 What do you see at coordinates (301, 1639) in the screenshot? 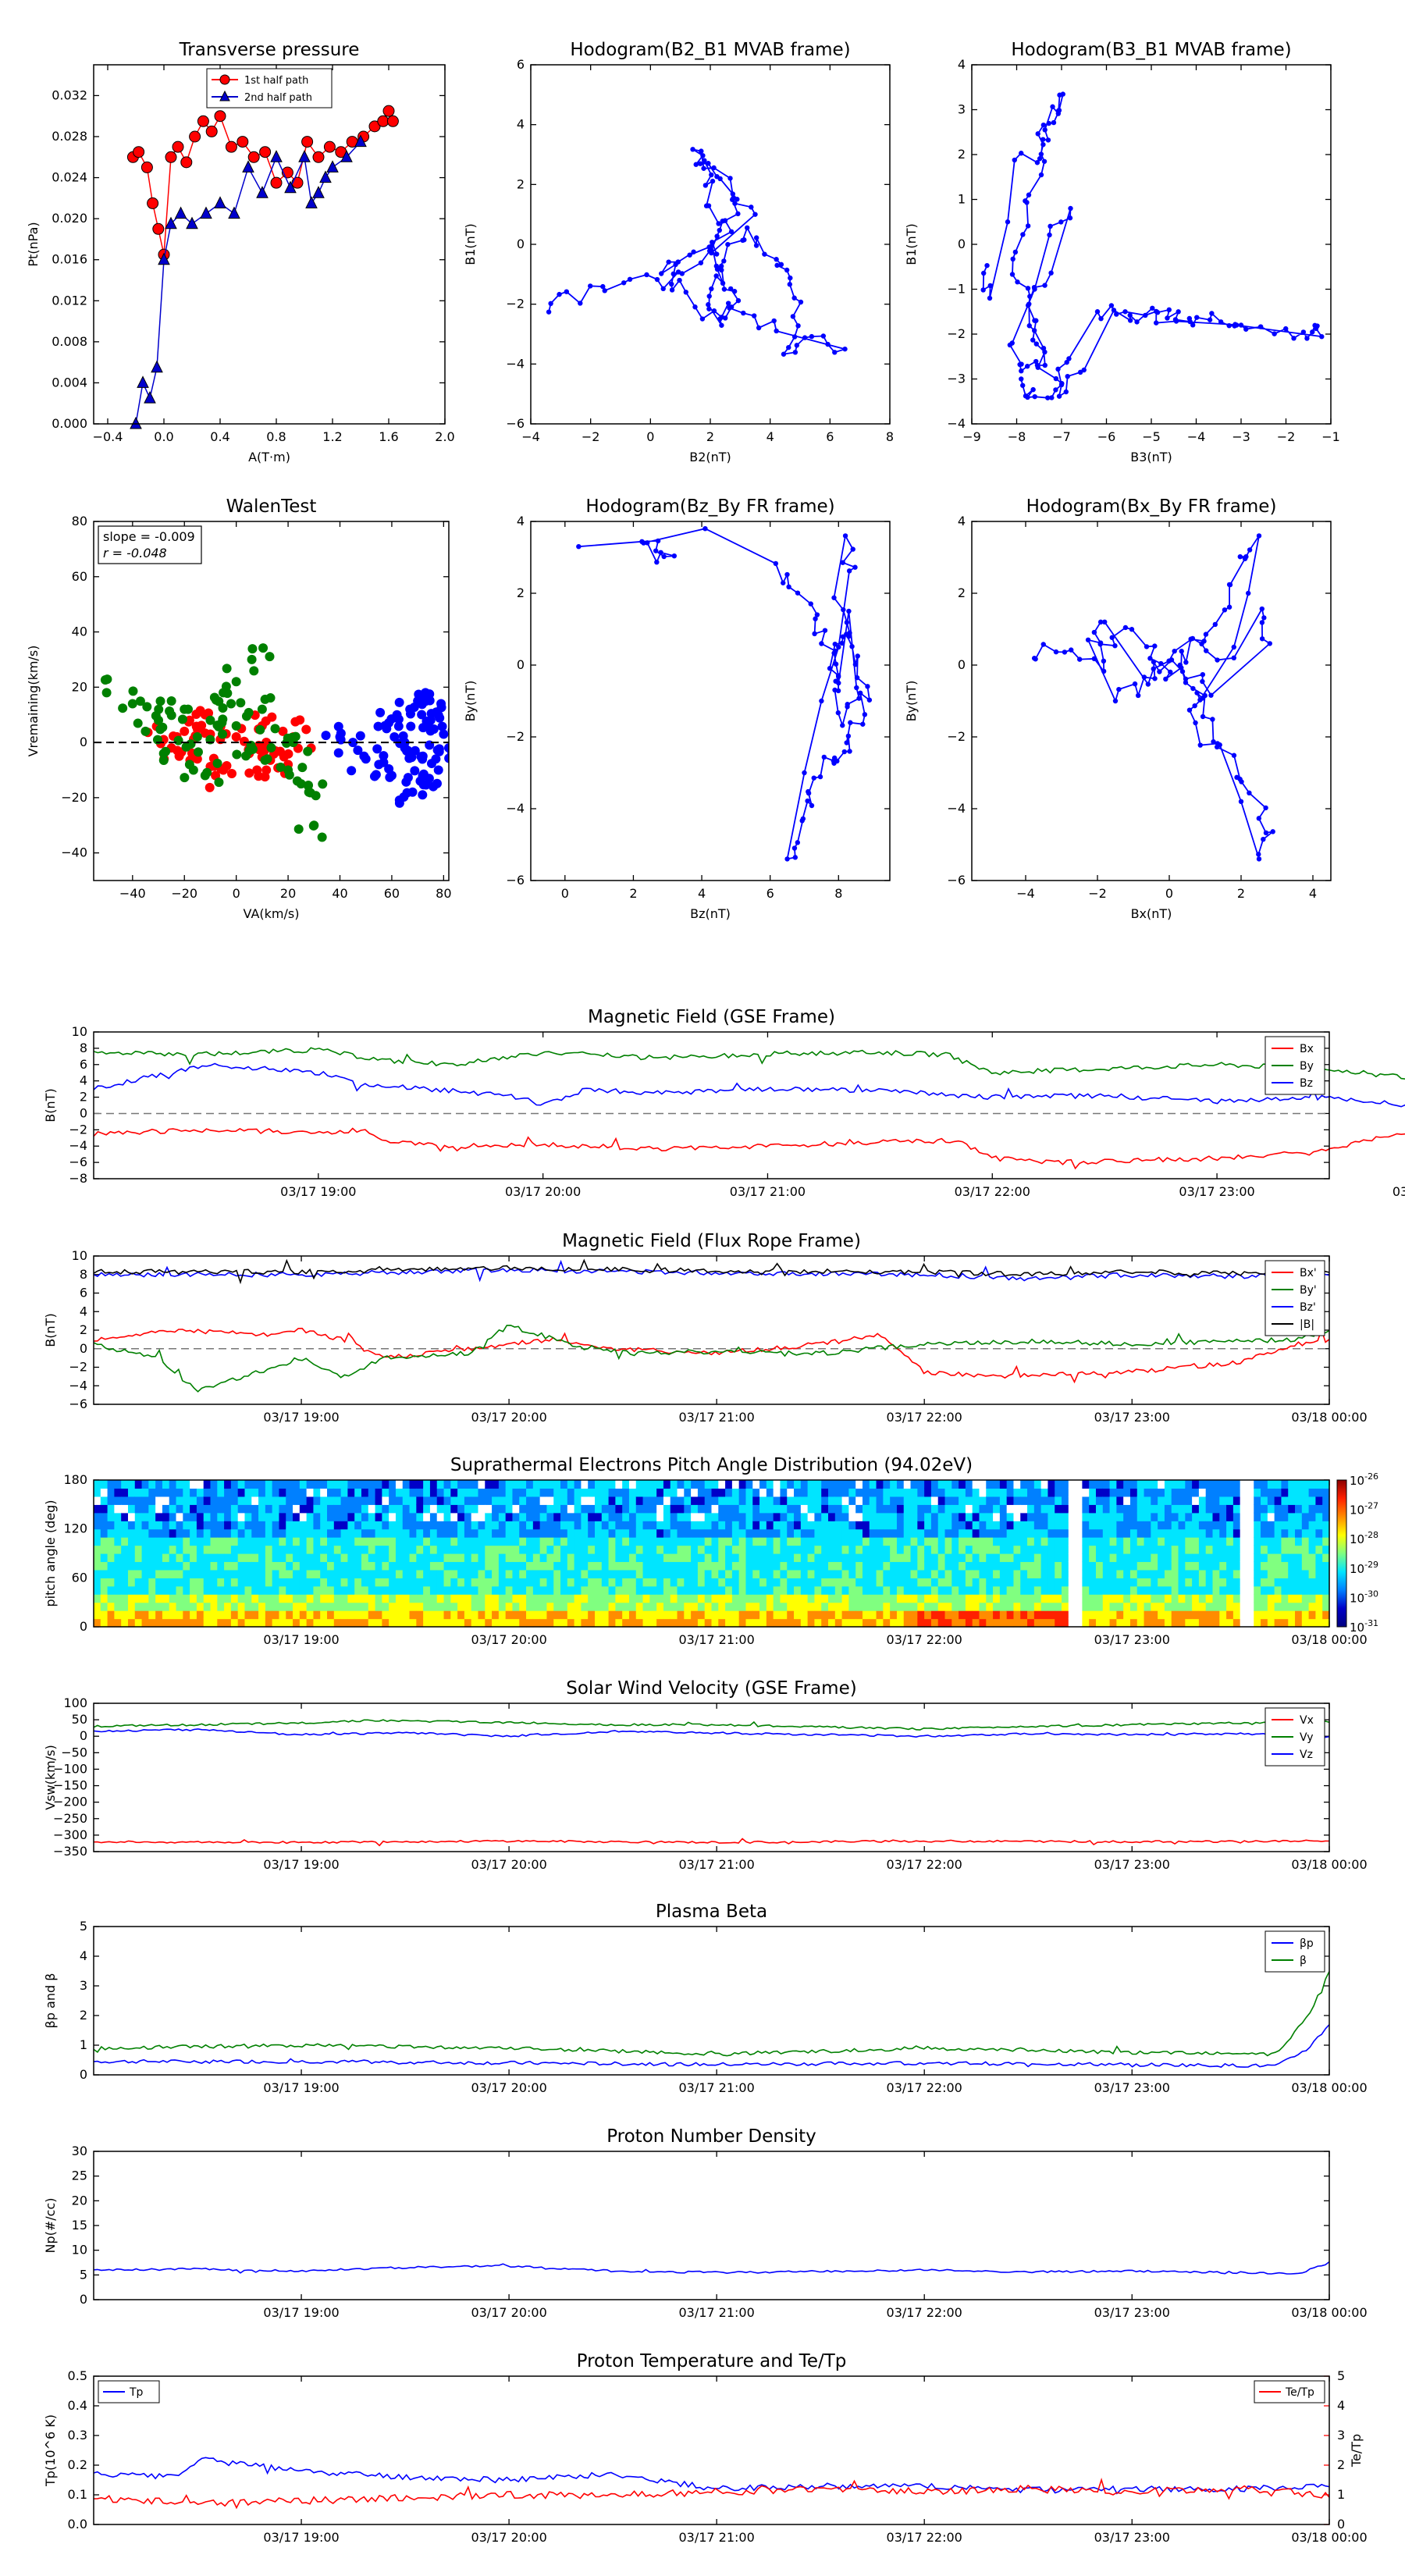
I see `x-tick-label: 03/17 19:00` at bounding box center [301, 1639].